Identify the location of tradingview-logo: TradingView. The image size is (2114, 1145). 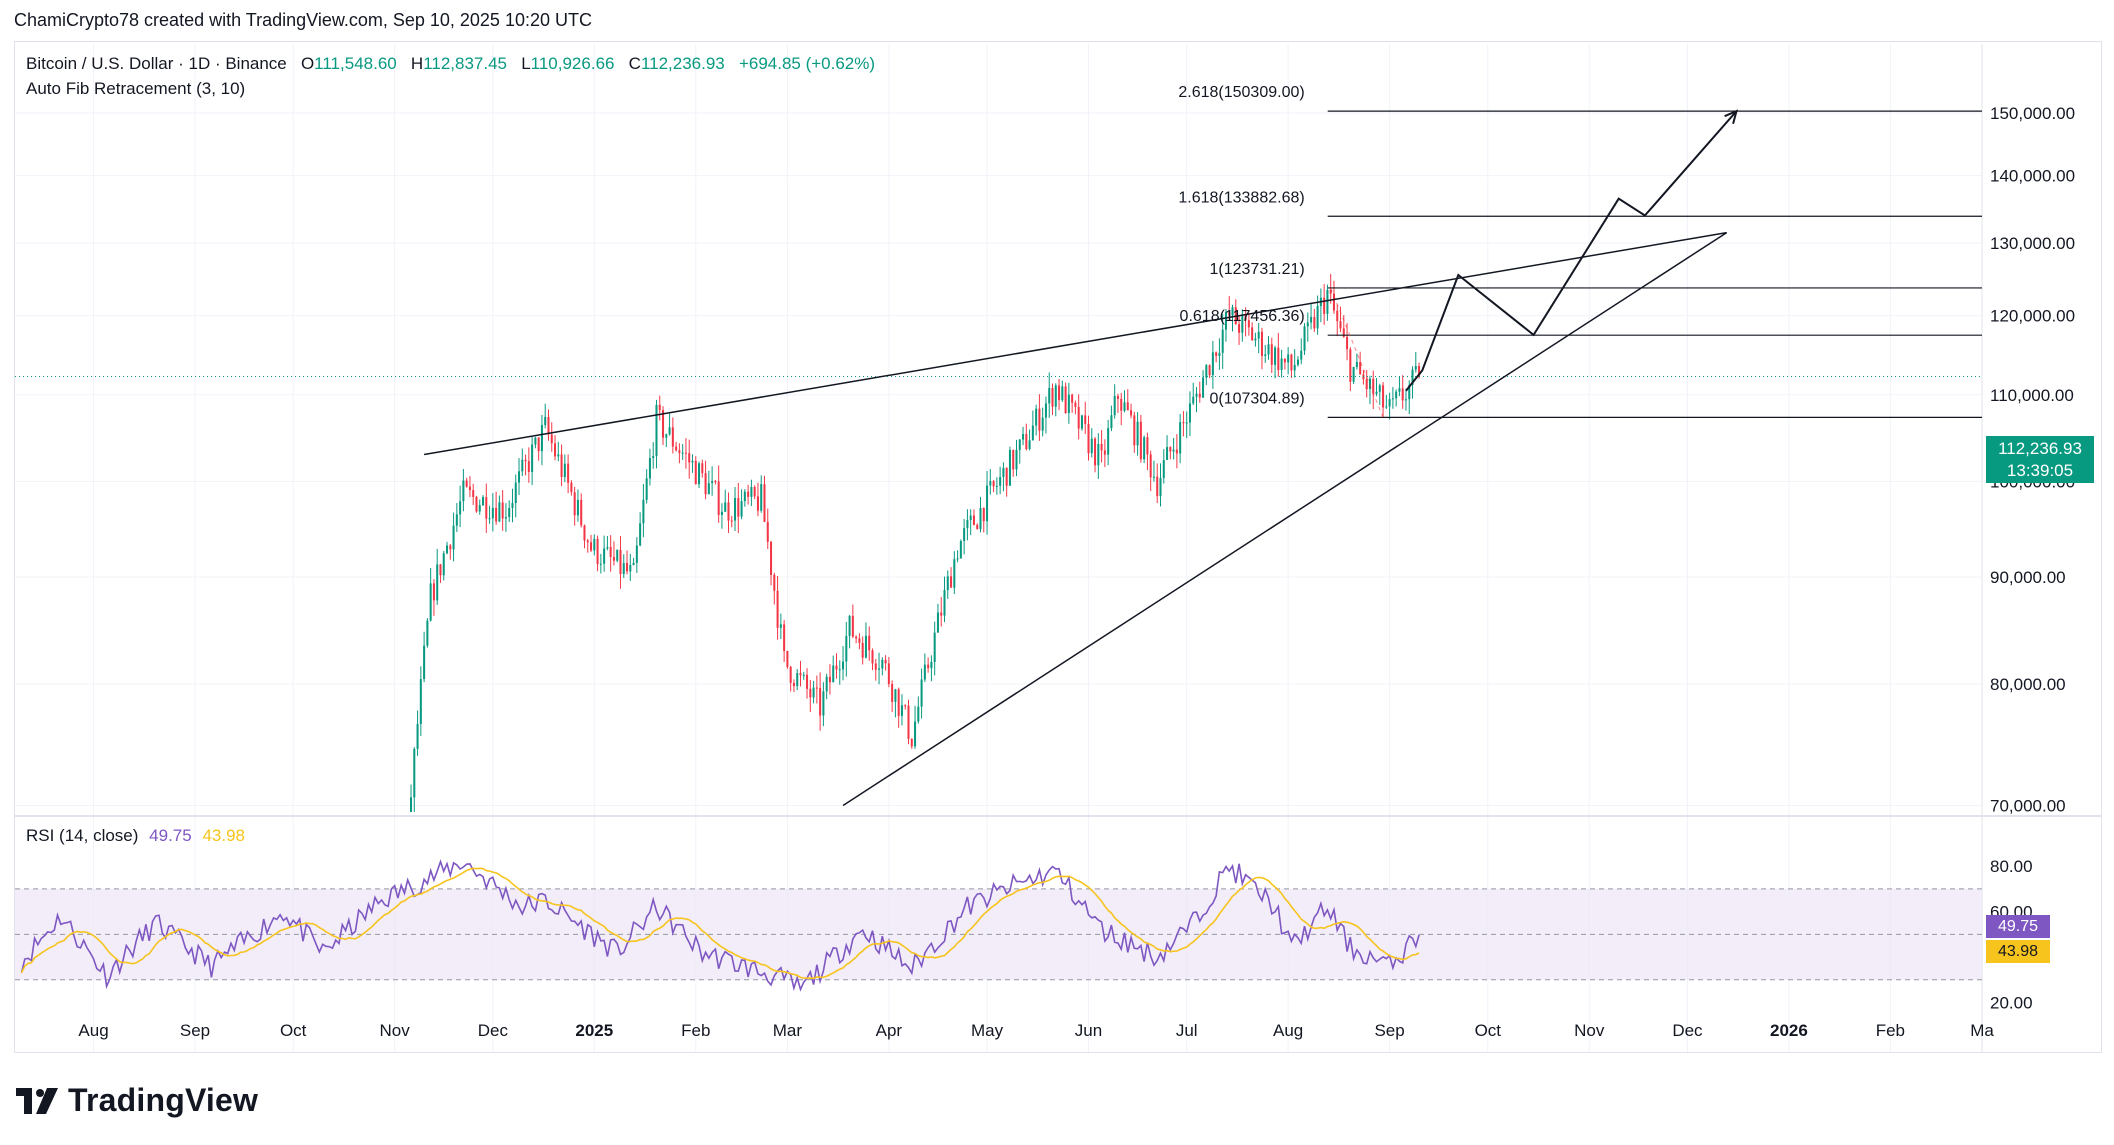
(137, 1100).